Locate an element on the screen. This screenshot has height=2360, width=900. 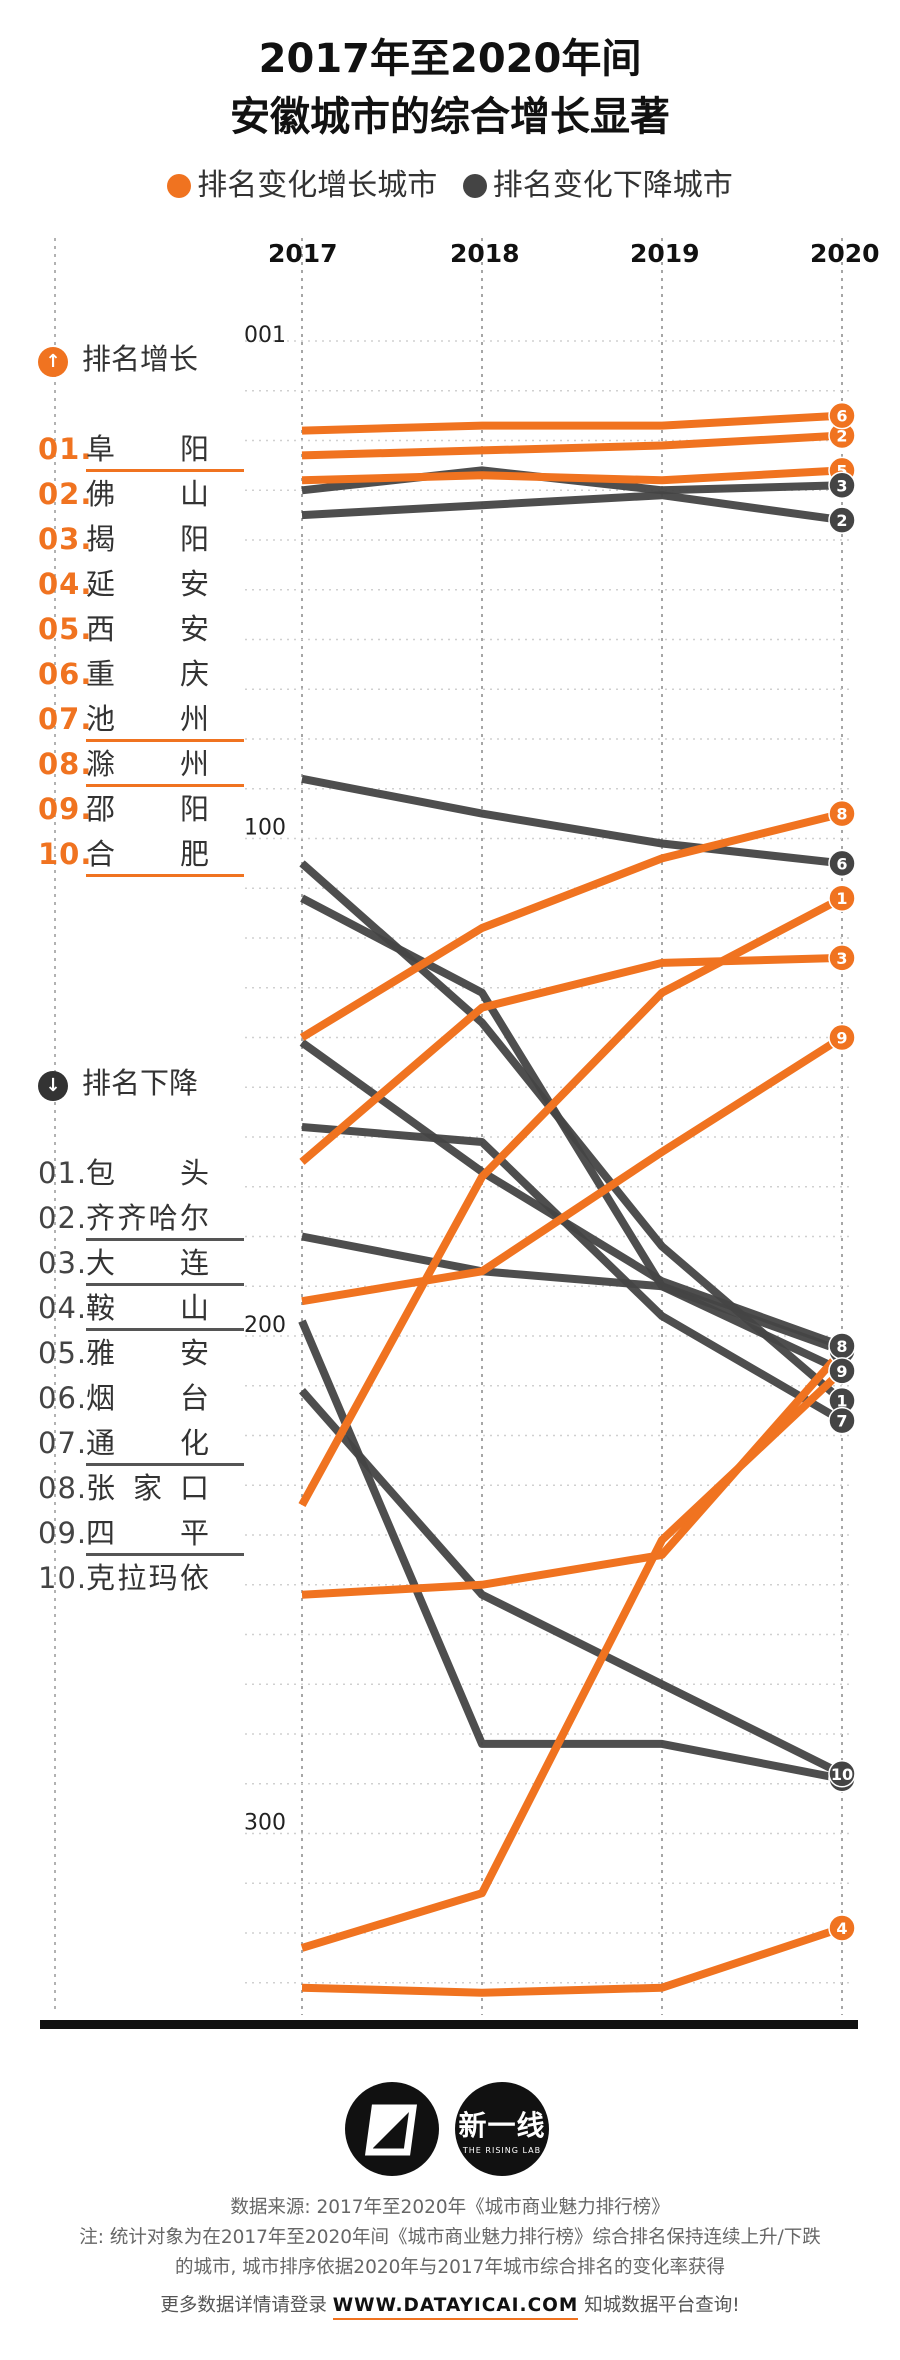
up-city-name: 佛山 is located at coordinates (148, 492).